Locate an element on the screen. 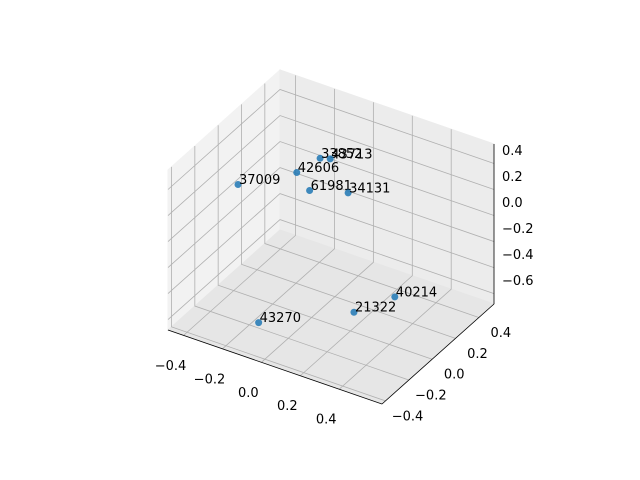  x-tick-label: 0.4 is located at coordinates (326, 420).